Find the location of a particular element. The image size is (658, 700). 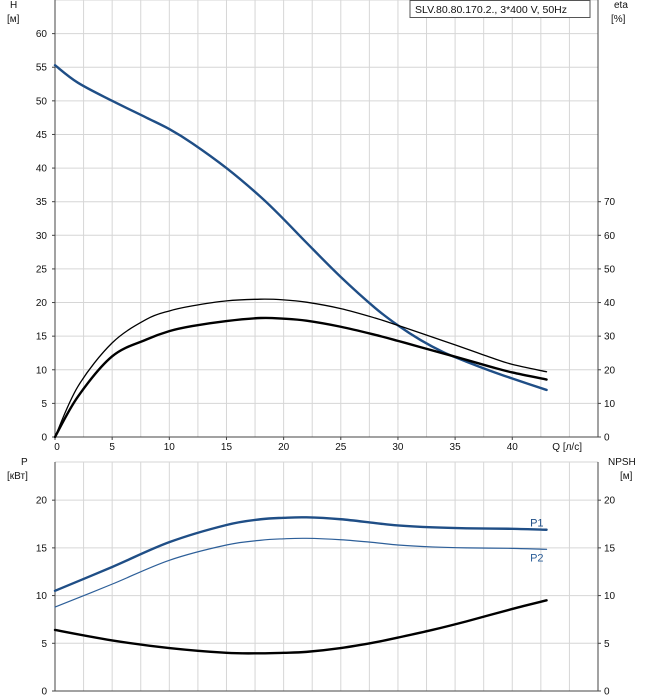

x-axis-label: Q [л/с] is located at coordinates (567, 447).